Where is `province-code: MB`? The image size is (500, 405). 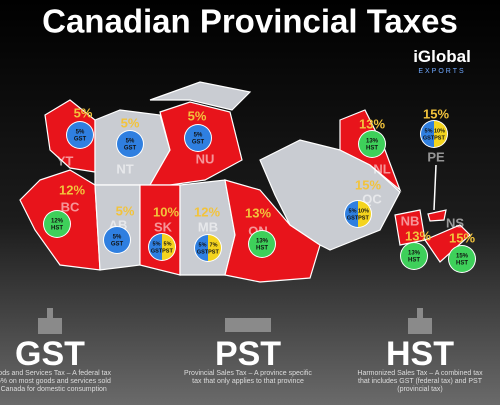
province-code: MB is located at coordinates (208, 226).